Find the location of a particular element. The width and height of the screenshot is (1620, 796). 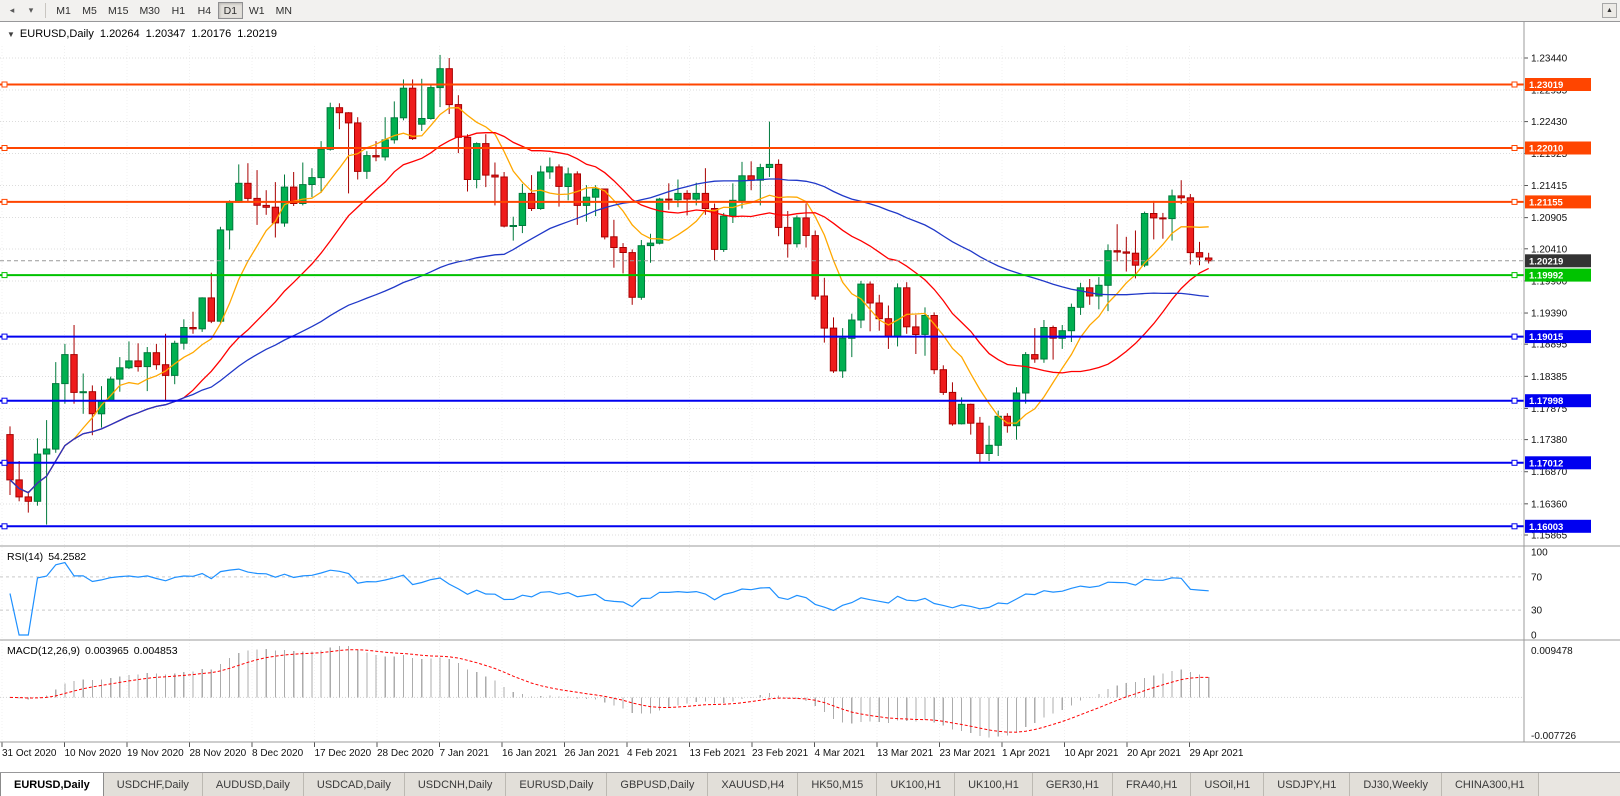

timeframe-d1: D1 is located at coordinates (230, 10).